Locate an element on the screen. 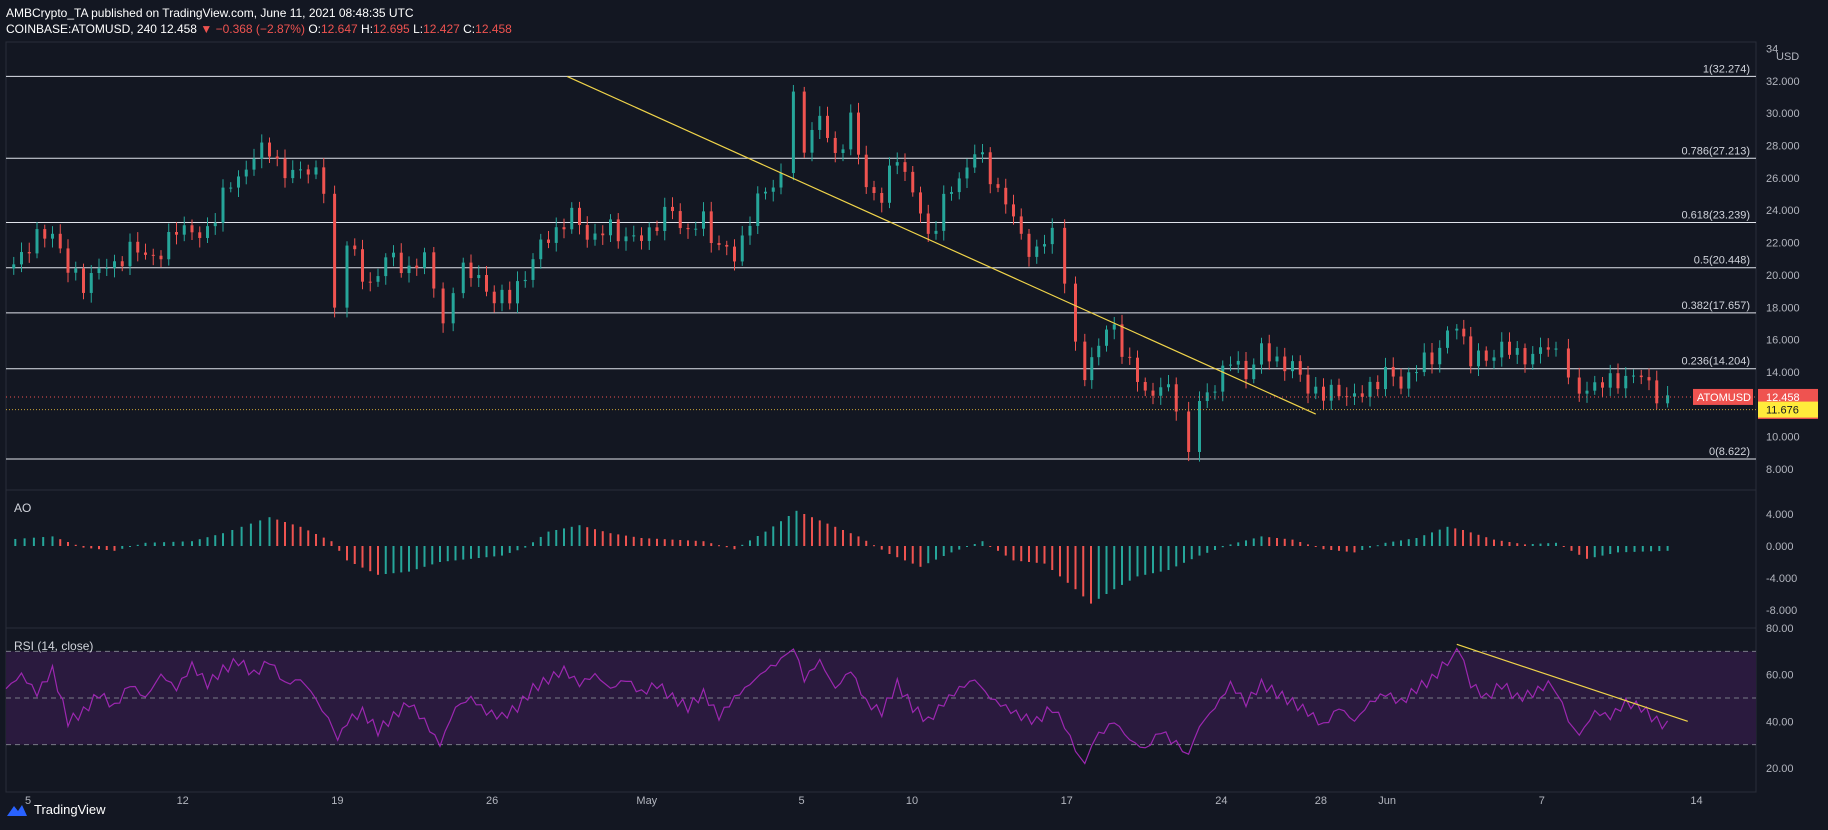 The image size is (1828, 830). time-axis-tick: 7 is located at coordinates (1542, 801).